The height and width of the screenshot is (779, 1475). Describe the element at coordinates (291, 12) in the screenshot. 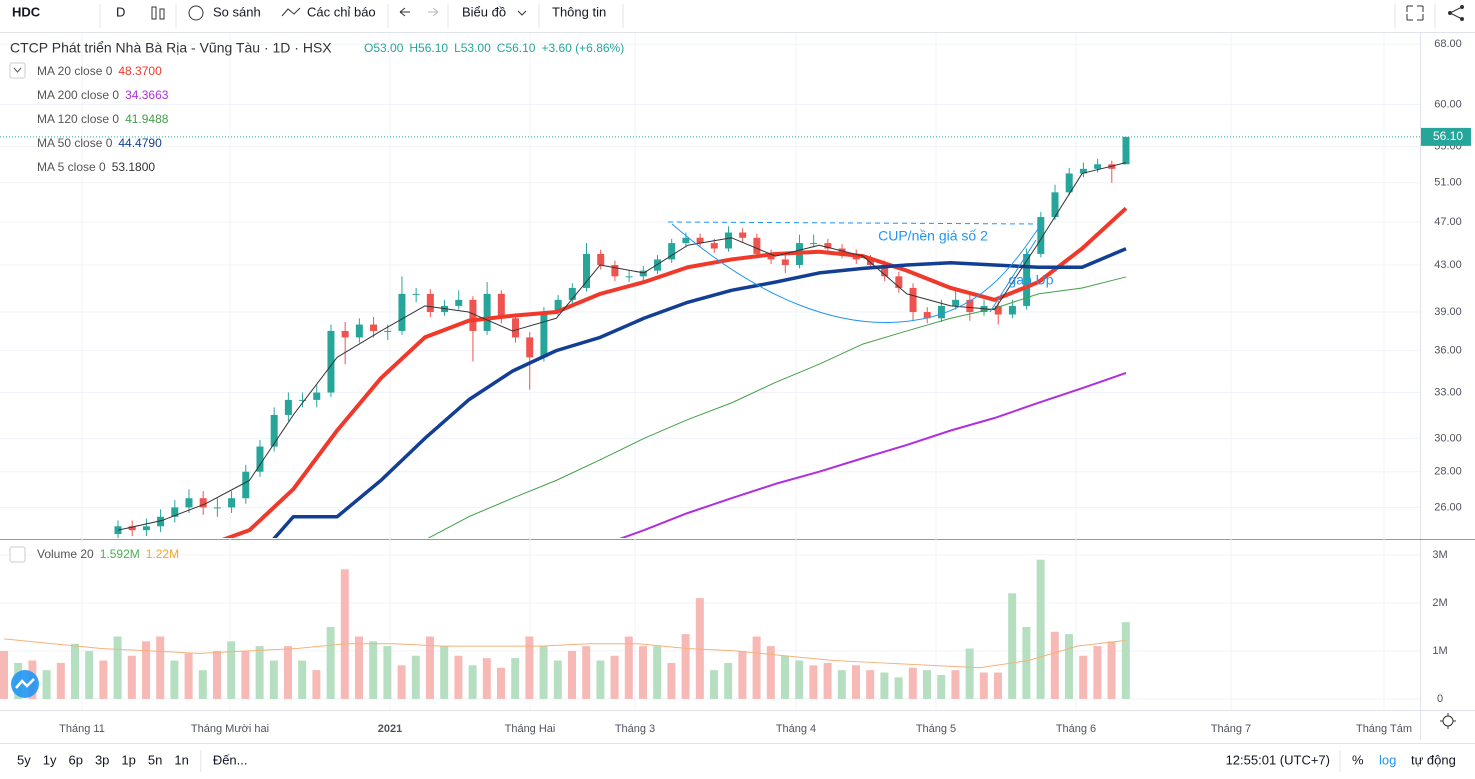

I see `indicators-icon` at that location.